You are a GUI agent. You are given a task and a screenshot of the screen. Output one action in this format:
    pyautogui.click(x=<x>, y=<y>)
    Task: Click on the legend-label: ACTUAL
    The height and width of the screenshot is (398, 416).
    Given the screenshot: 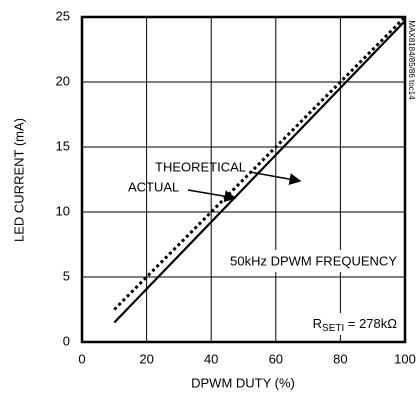 What is the action you would take?
    pyautogui.click(x=153, y=186)
    